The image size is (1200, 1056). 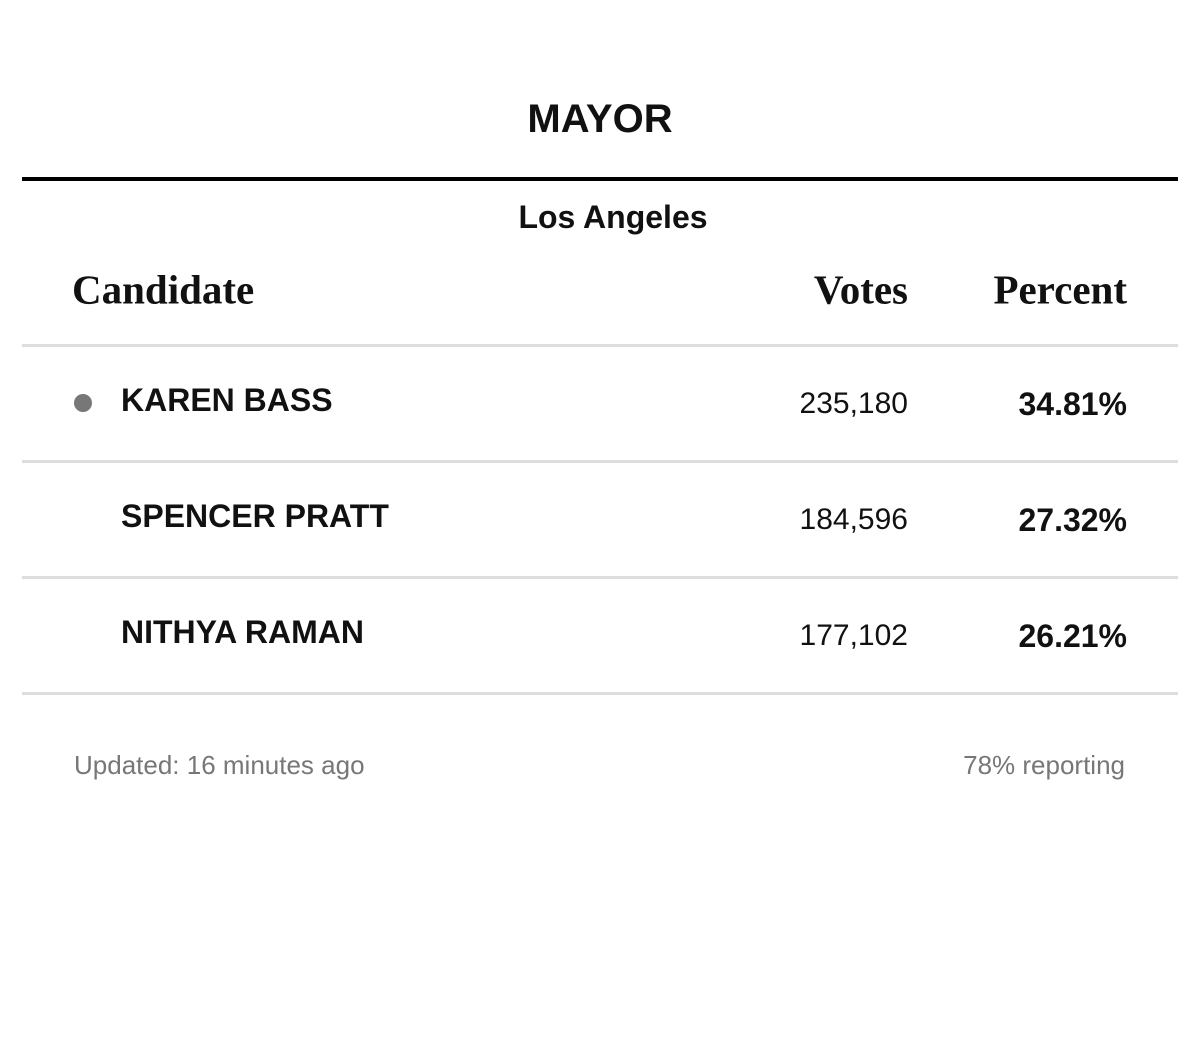 I want to click on votes: 235,180, so click(x=853, y=403).